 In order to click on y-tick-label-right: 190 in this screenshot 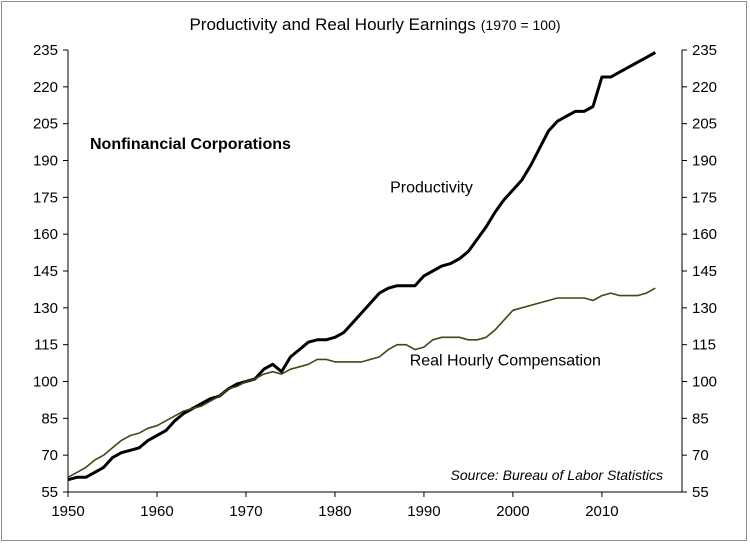, I will do `click(704, 161)`.